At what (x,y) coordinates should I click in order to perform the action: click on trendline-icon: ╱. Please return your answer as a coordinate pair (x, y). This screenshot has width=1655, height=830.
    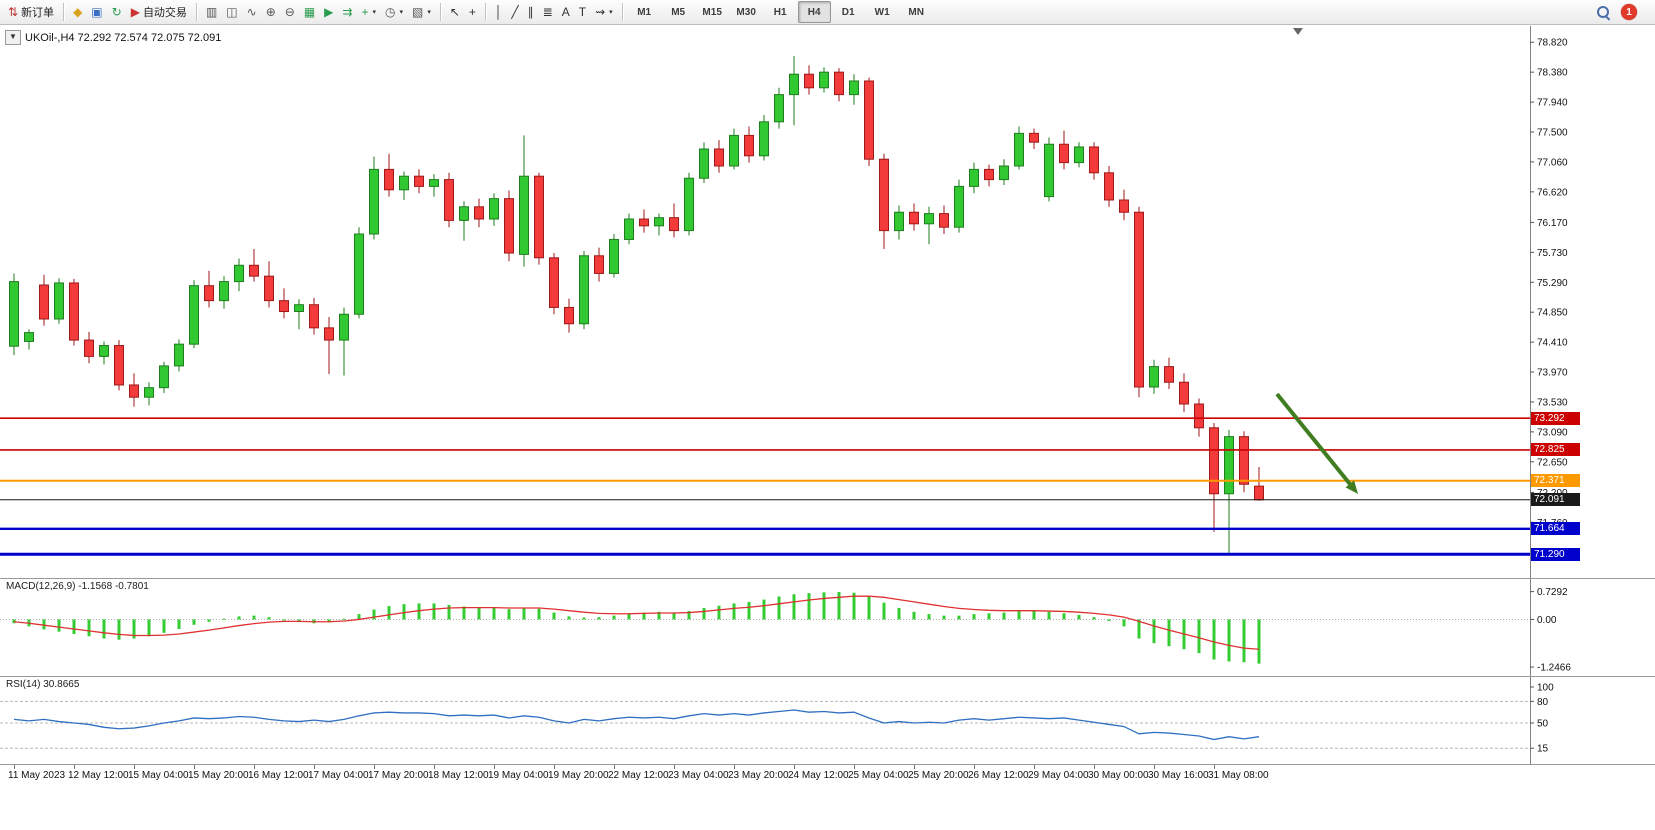
    Looking at the image, I should click on (515, 12).